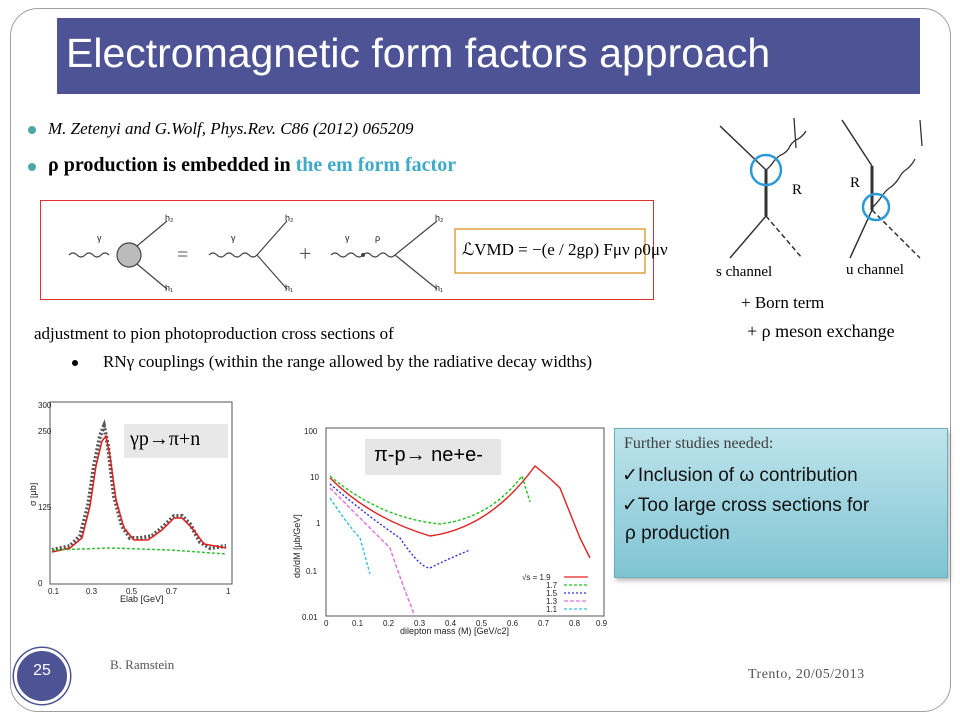 The height and width of the screenshot is (720, 960). What do you see at coordinates (552, 593) in the screenshot?
I see `legend-entry: 1.5` at bounding box center [552, 593].